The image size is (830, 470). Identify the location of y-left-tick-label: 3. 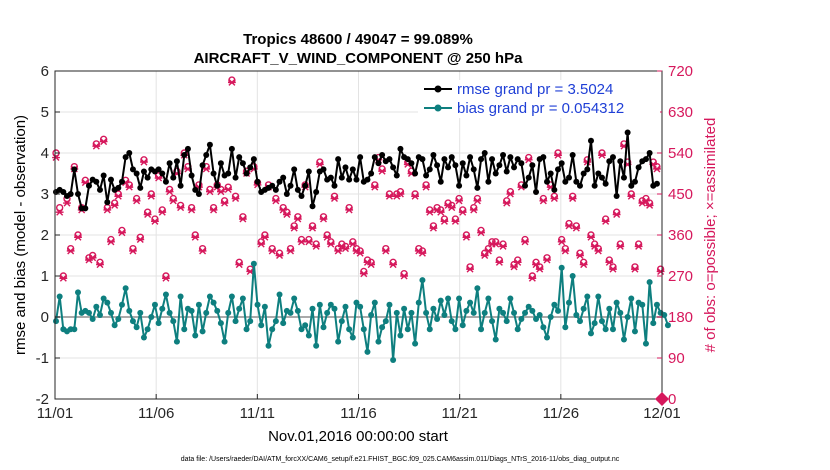
(45, 194).